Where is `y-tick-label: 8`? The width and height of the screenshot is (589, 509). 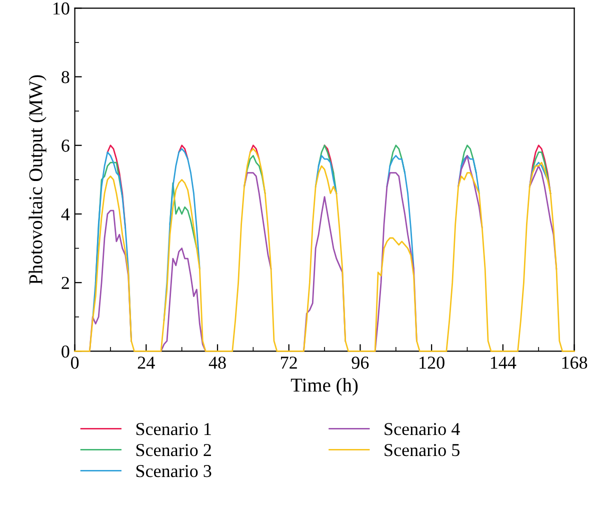
y-tick-label: 8 is located at coordinates (66, 77).